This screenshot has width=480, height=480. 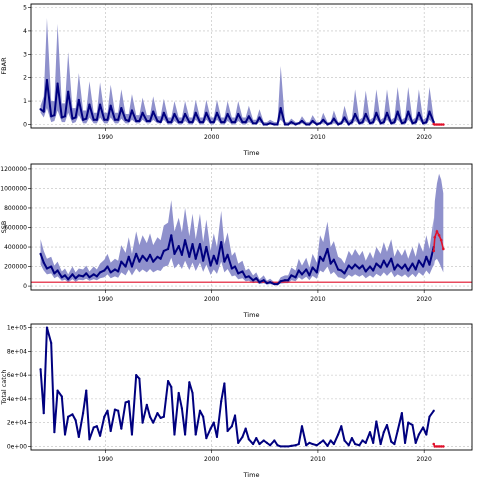 What do you see at coordinates (25, 101) in the screenshot?
I see `y-tick-label: 1` at bounding box center [25, 101].